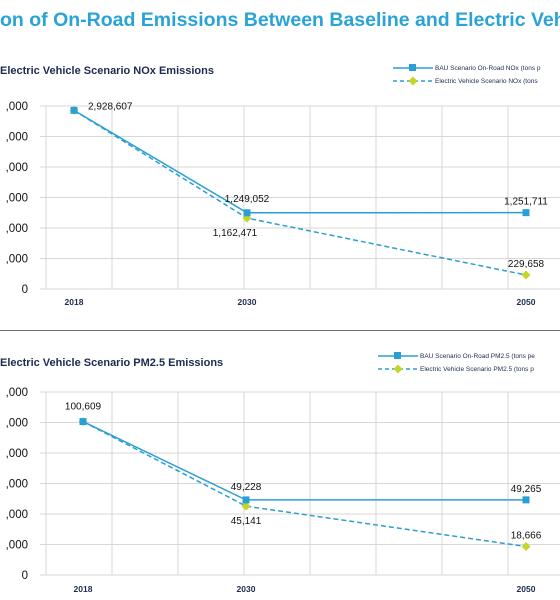 The height and width of the screenshot is (600, 560). I want to click on data-label: 45,141, so click(246, 521).